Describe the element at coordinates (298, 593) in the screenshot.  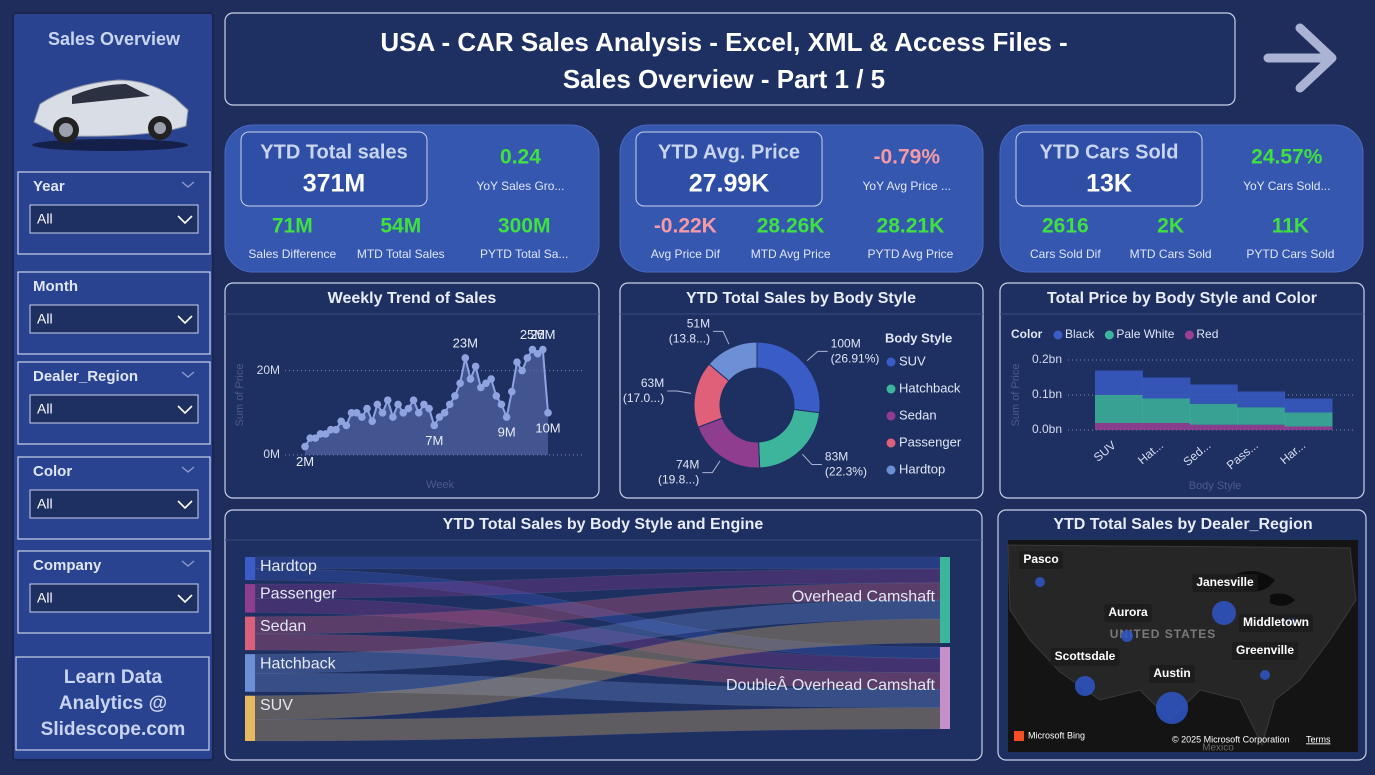
I see `sankey-node-label: Passenger` at that location.